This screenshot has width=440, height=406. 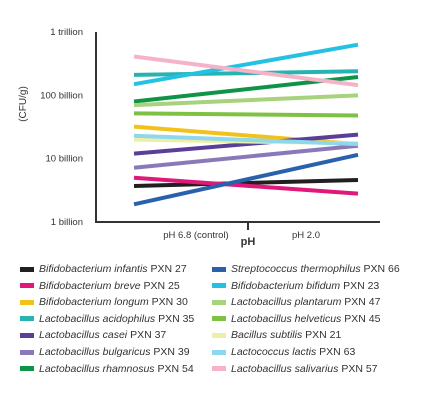 I want to click on x-tick-label: pH 2.0, so click(x=306, y=235).